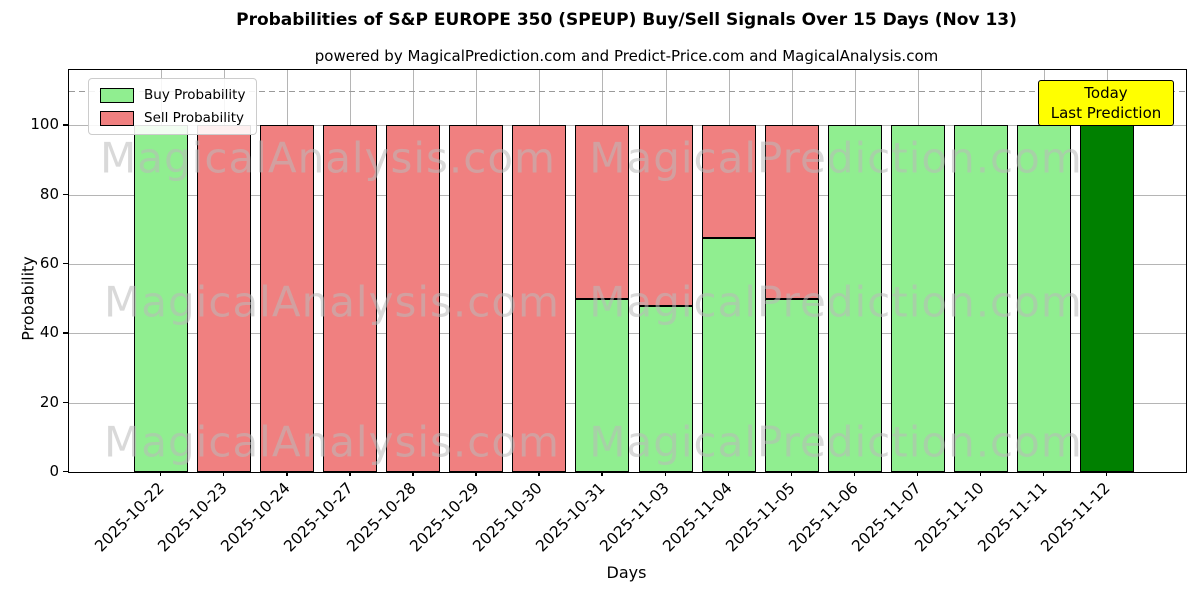  Describe the element at coordinates (626, 572) in the screenshot. I see `x-axis-label: Days` at that location.